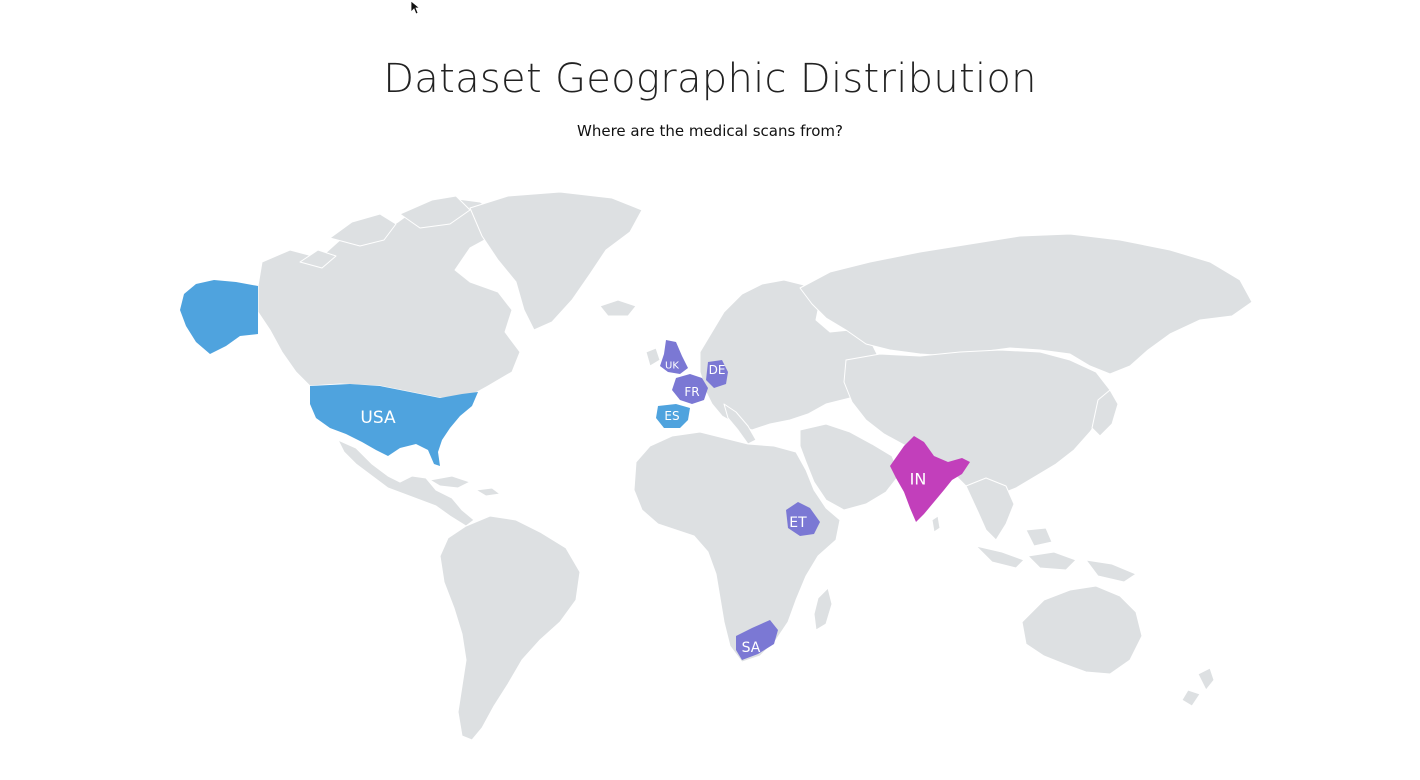 The width and height of the screenshot is (1420, 780). What do you see at coordinates (751, 648) in the screenshot?
I see `label-sa: SA` at bounding box center [751, 648].